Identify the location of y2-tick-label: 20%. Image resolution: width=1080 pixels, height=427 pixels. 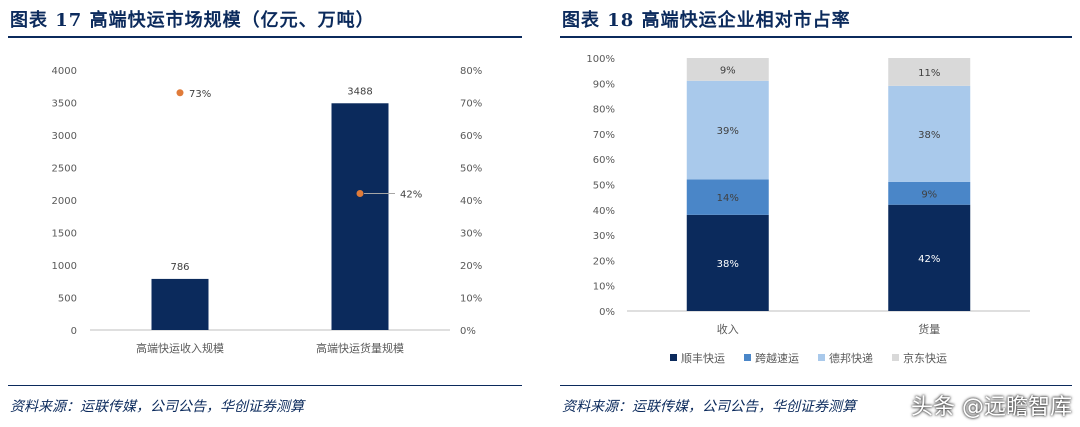
(471, 266).